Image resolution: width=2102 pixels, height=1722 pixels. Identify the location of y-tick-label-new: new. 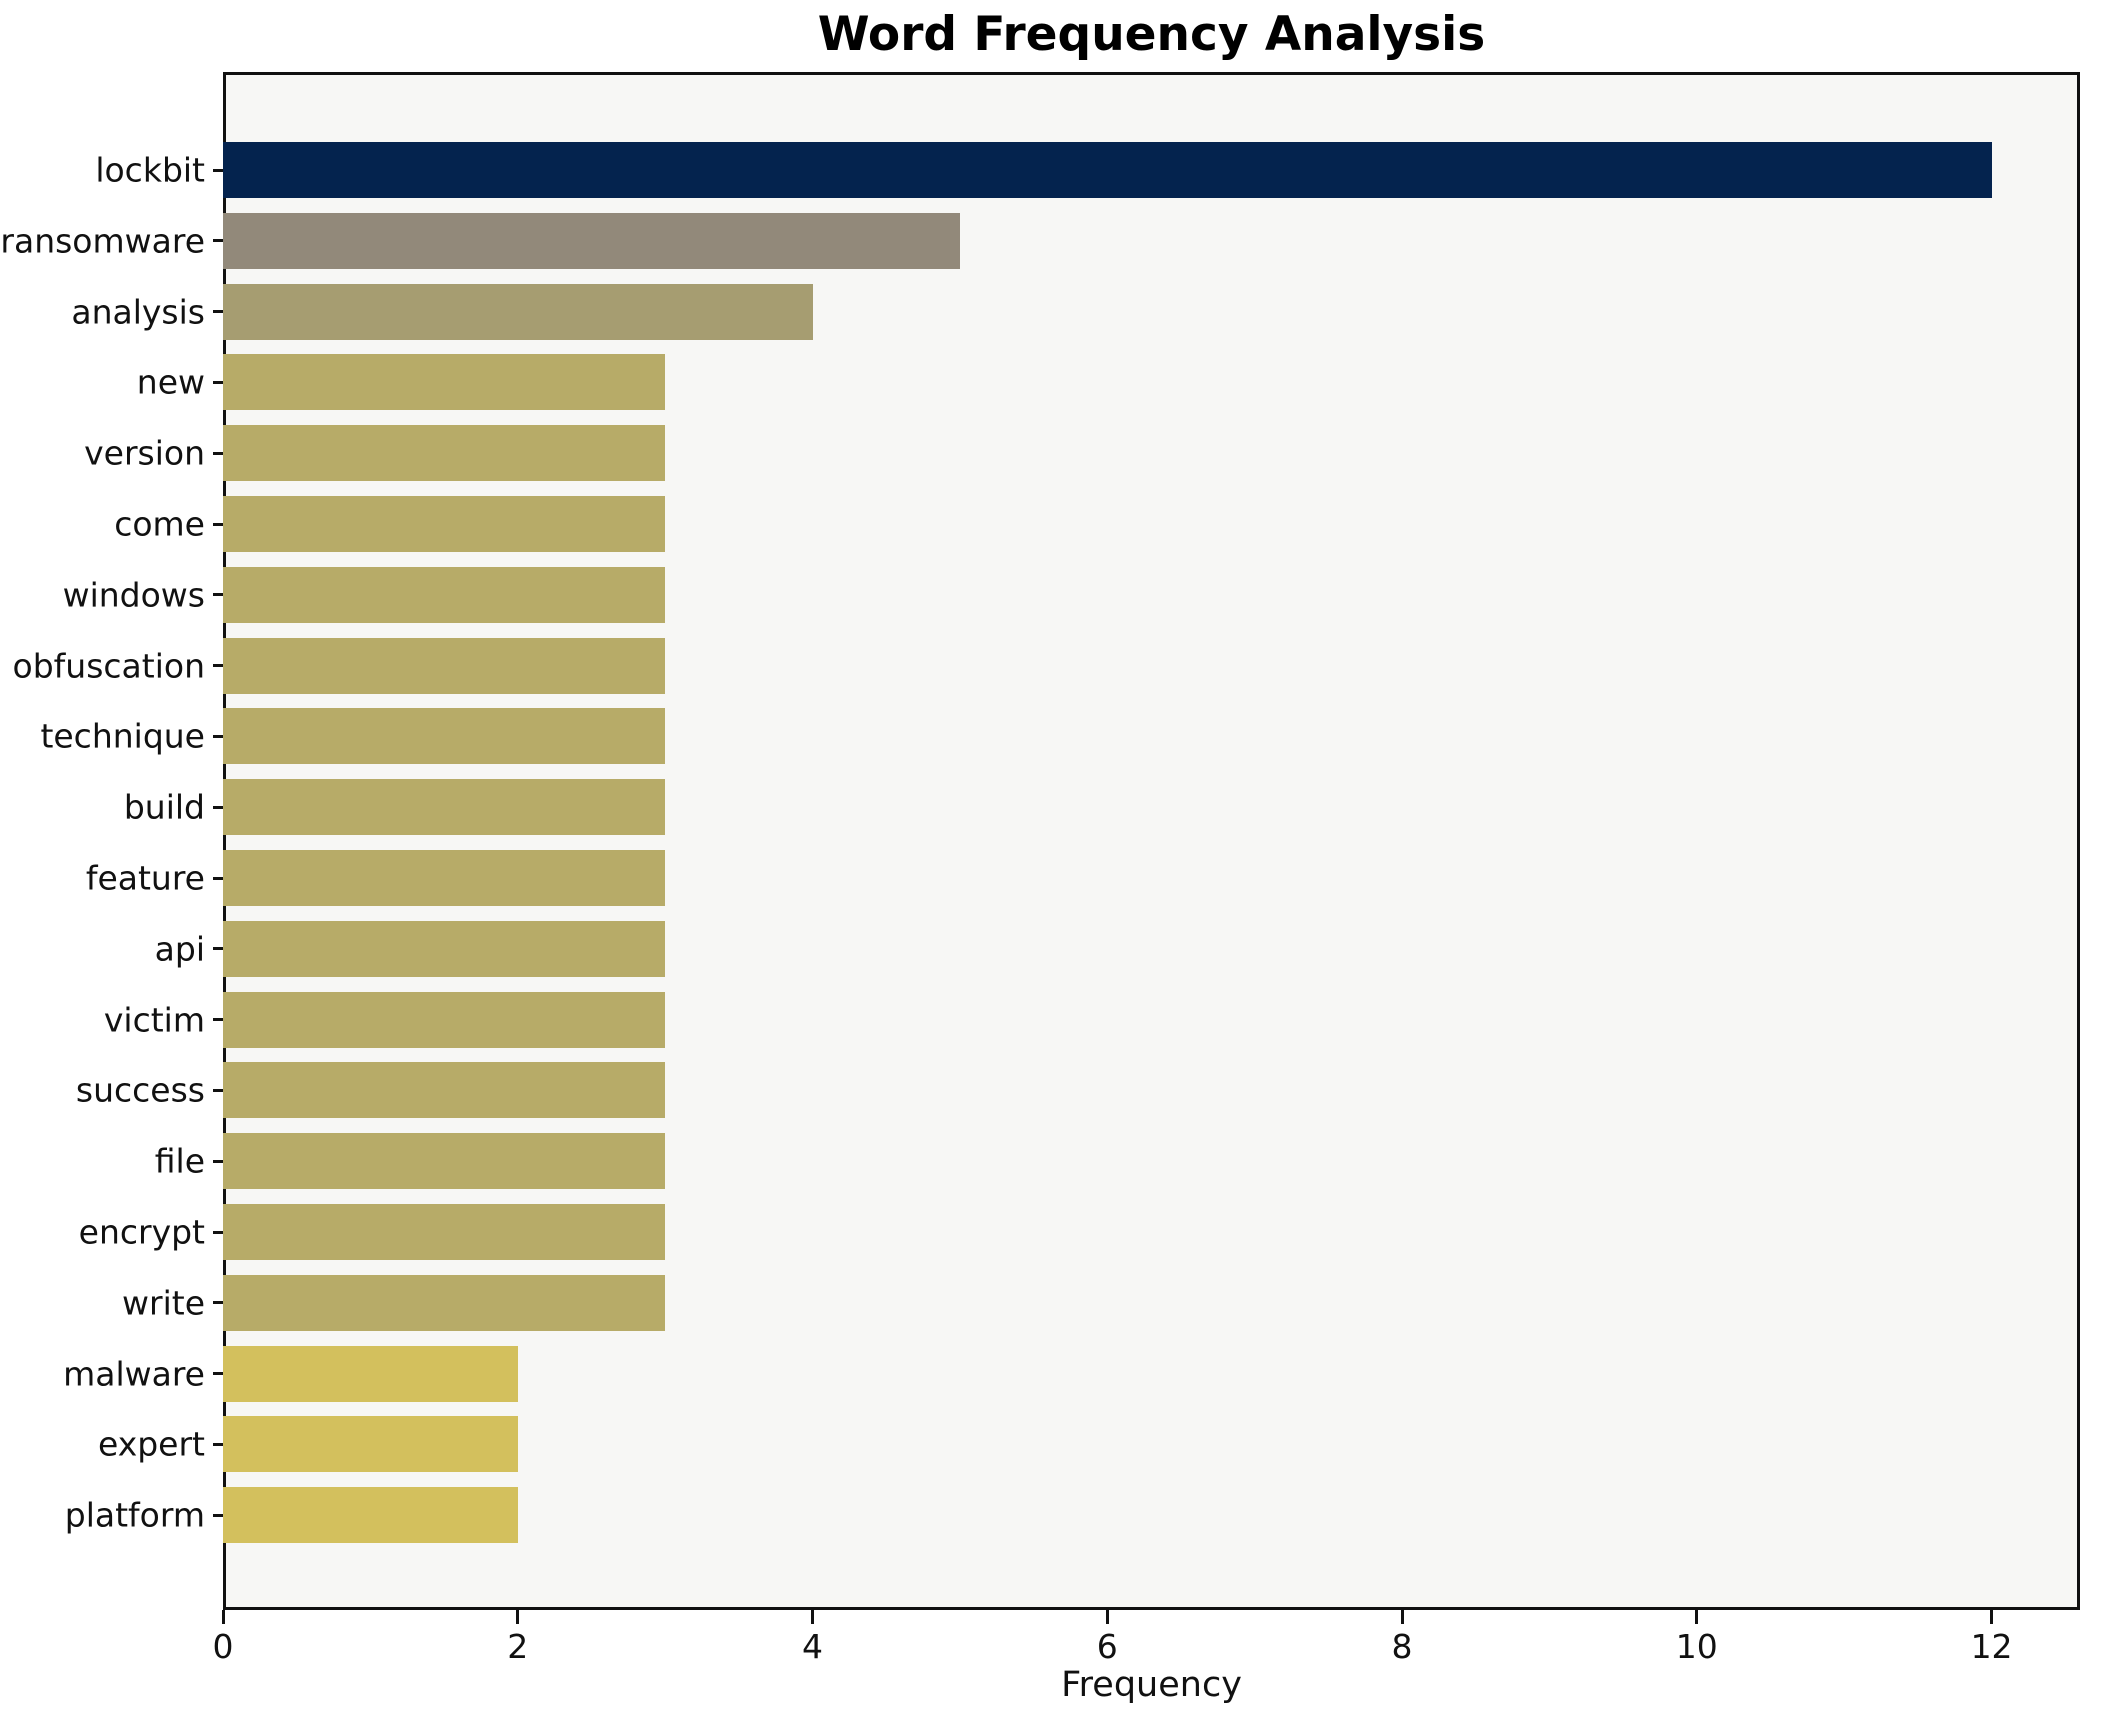
(170, 382).